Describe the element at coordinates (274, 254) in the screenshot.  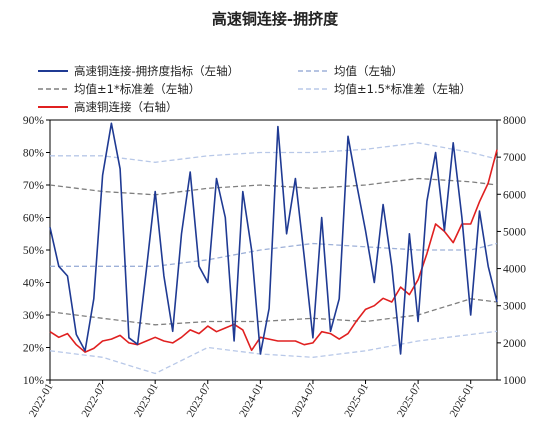
I see `series-mean-line` at that location.